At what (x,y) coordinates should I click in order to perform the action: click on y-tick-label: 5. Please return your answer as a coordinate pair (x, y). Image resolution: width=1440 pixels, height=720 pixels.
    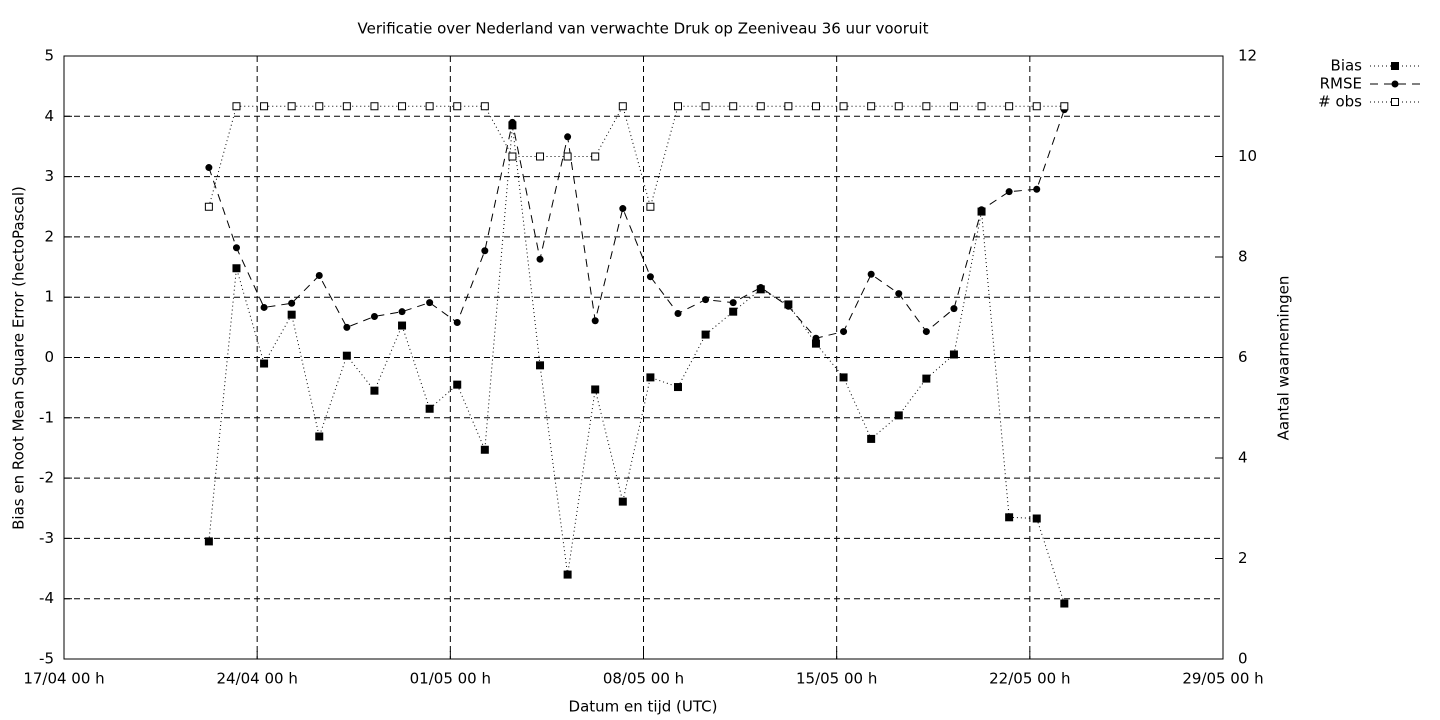
    Looking at the image, I should click on (49, 56).